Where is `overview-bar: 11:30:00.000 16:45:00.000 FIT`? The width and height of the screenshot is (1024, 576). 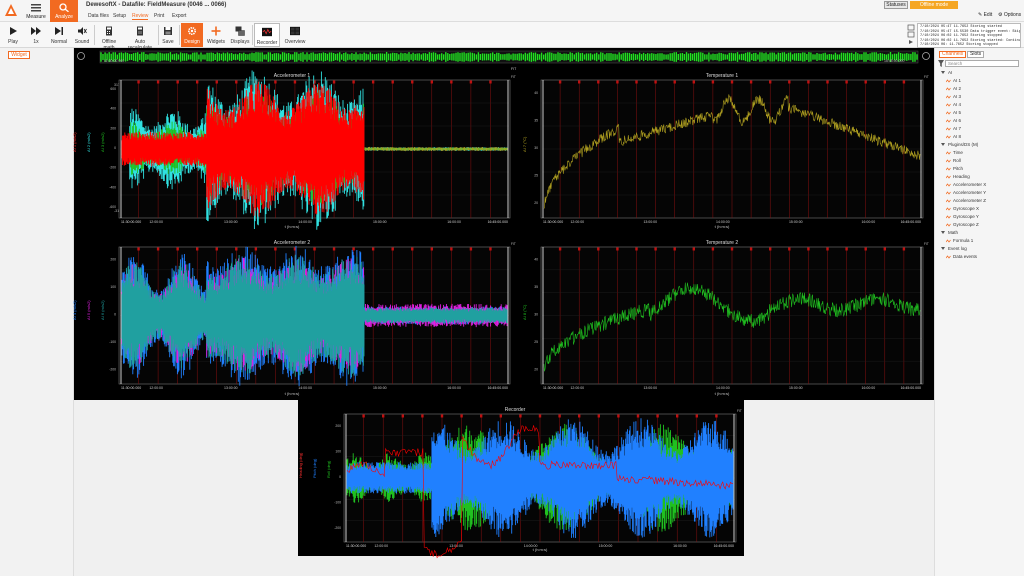 overview-bar: 11:30:00.000 16:45:00.000 FIT is located at coordinates (503, 60).